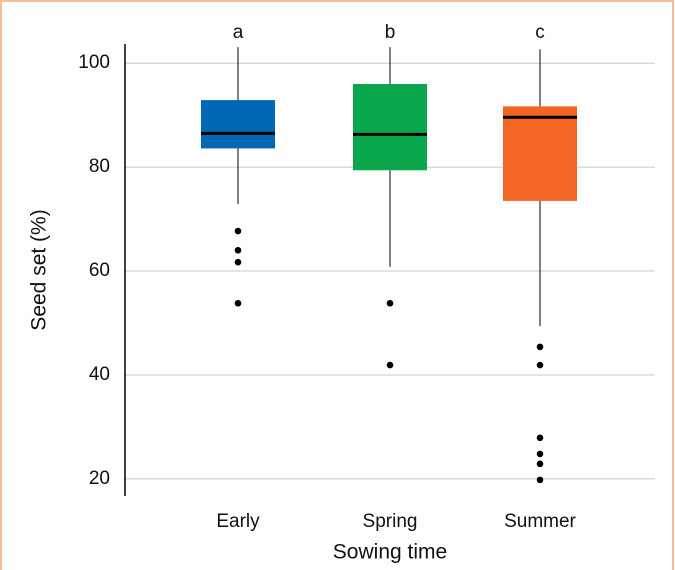 The width and height of the screenshot is (675, 570). Describe the element at coordinates (99, 478) in the screenshot. I see `y-tick-label: 20` at that location.